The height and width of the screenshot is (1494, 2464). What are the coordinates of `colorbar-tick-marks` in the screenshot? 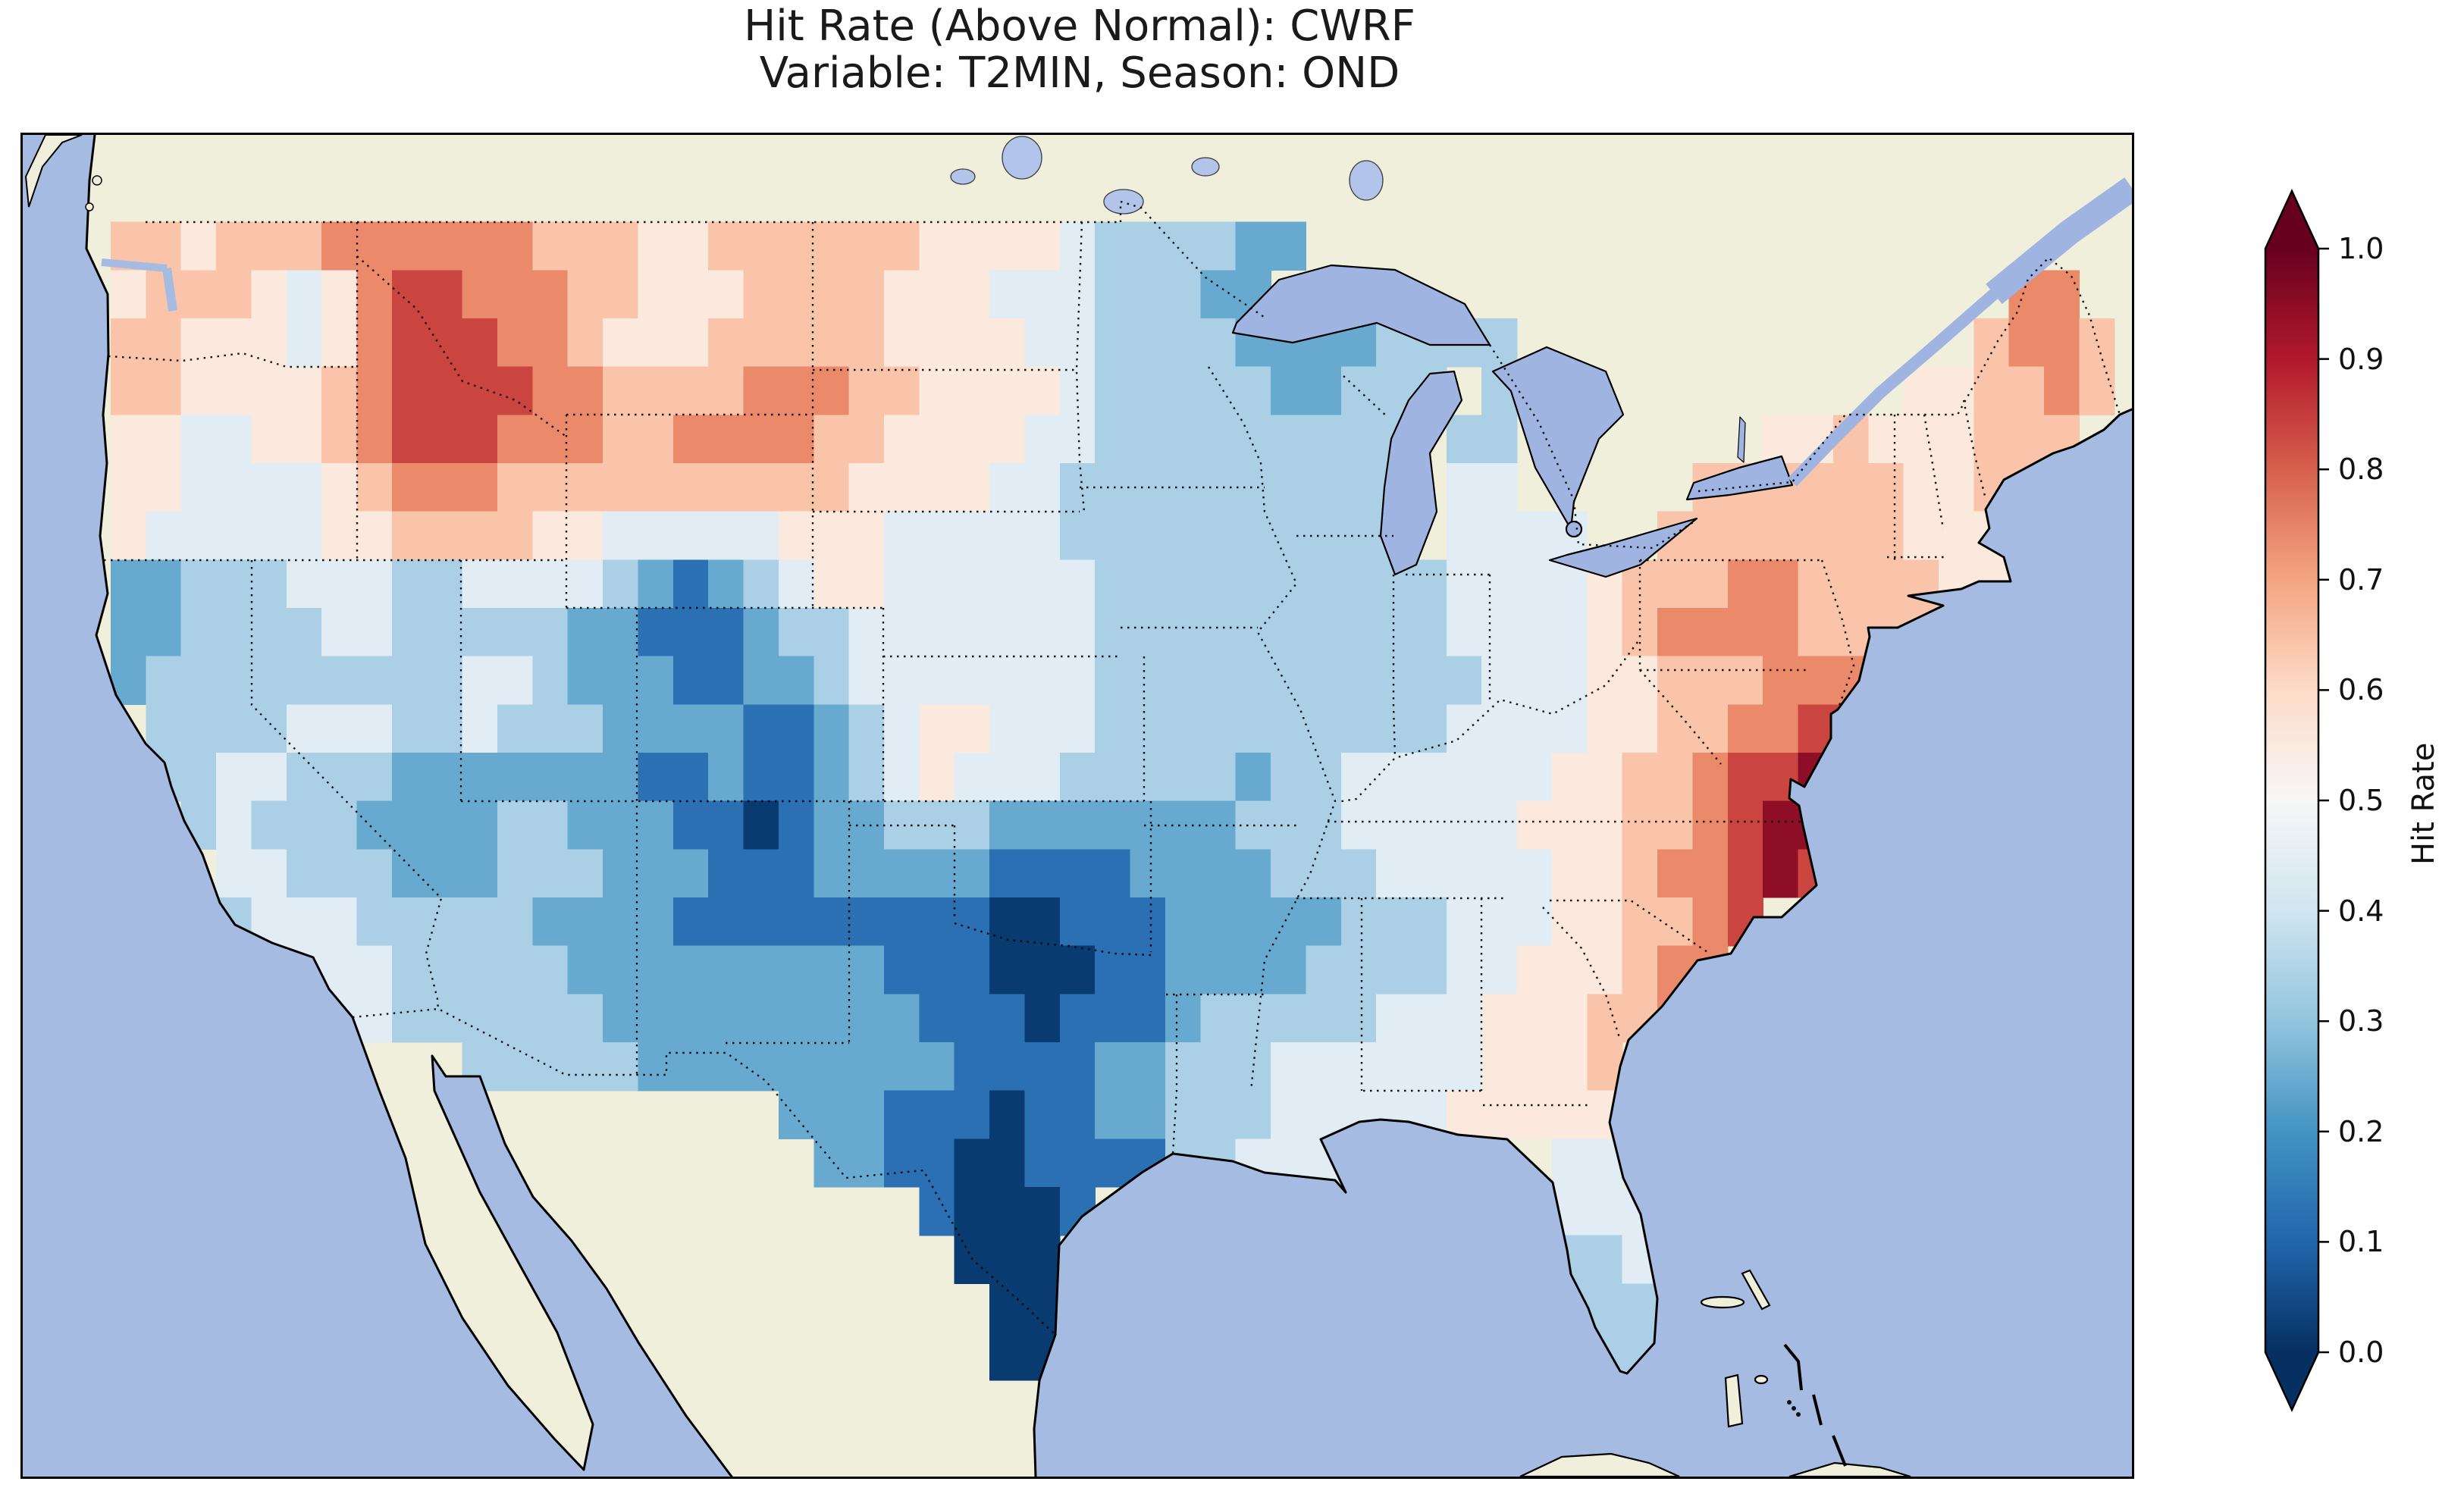 It's located at (2324, 800).